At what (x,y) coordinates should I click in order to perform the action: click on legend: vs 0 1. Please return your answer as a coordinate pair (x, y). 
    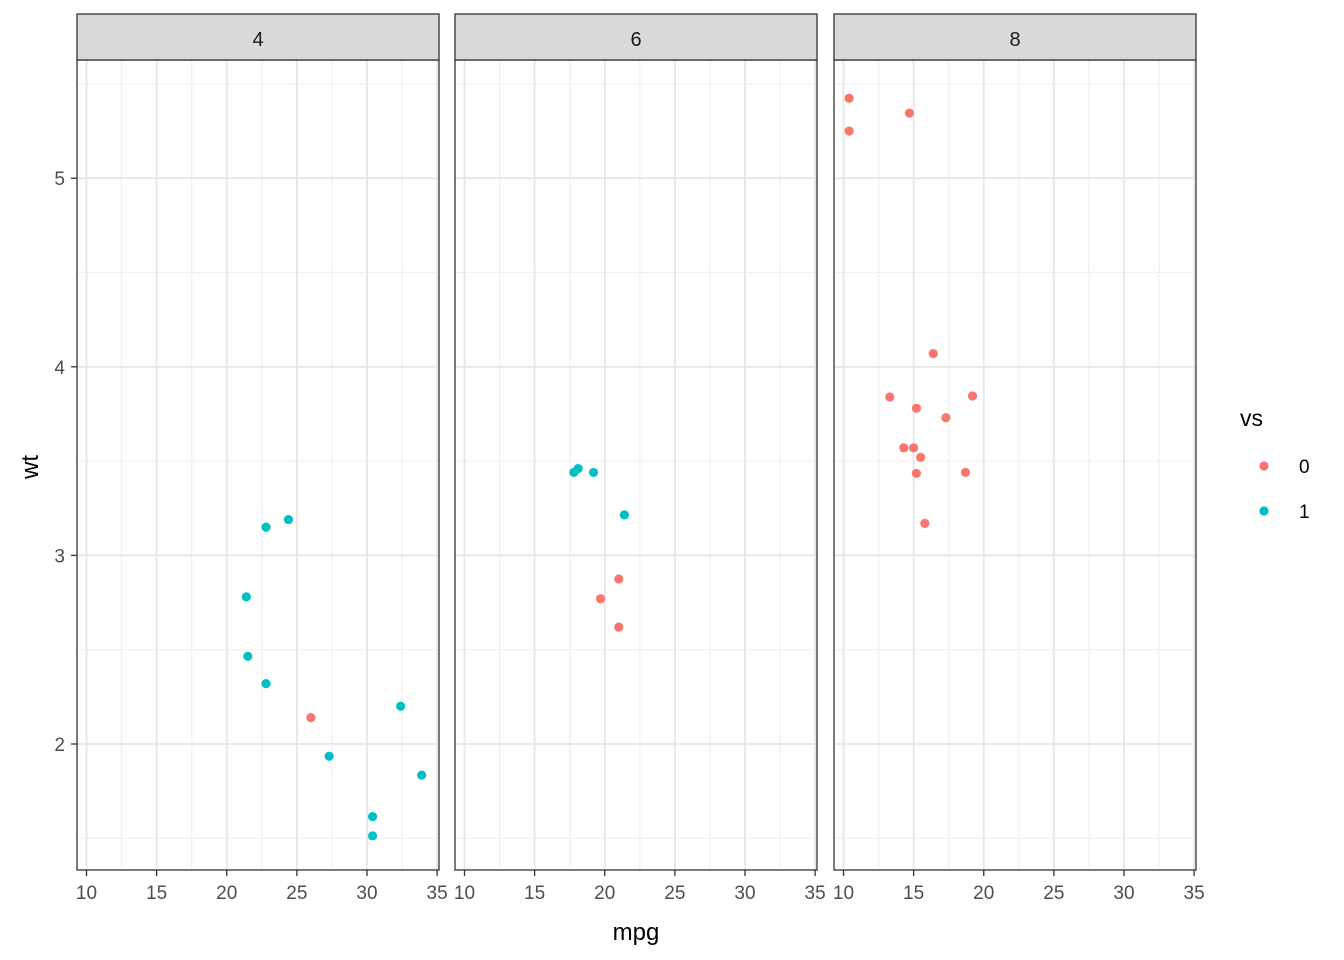
    Looking at the image, I should click on (1275, 464).